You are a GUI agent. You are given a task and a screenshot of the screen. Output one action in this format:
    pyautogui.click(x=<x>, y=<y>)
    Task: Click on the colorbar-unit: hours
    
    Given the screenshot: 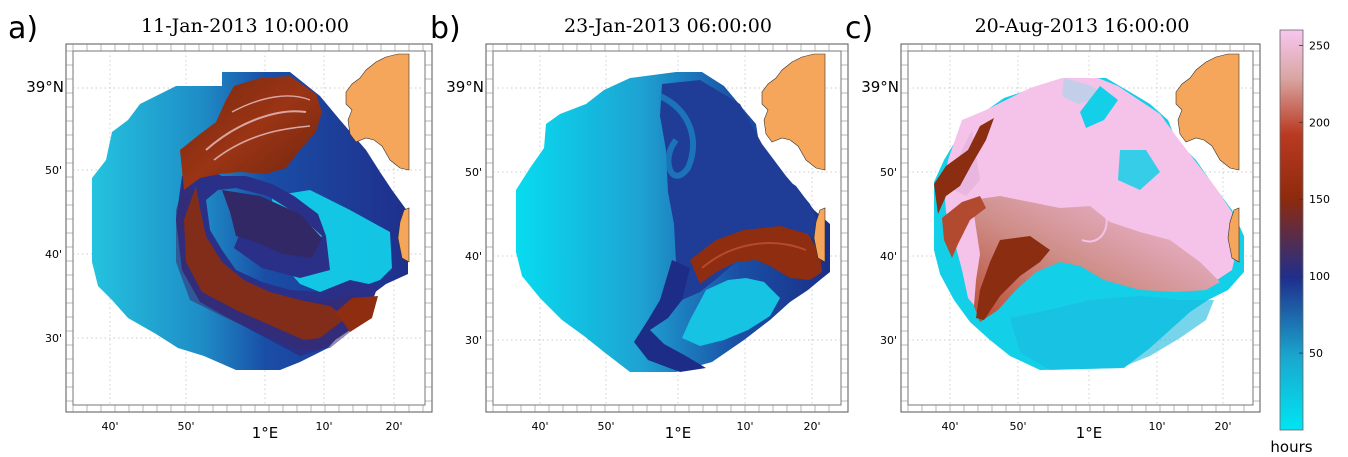 What is the action you would take?
    pyautogui.click(x=1291, y=447)
    